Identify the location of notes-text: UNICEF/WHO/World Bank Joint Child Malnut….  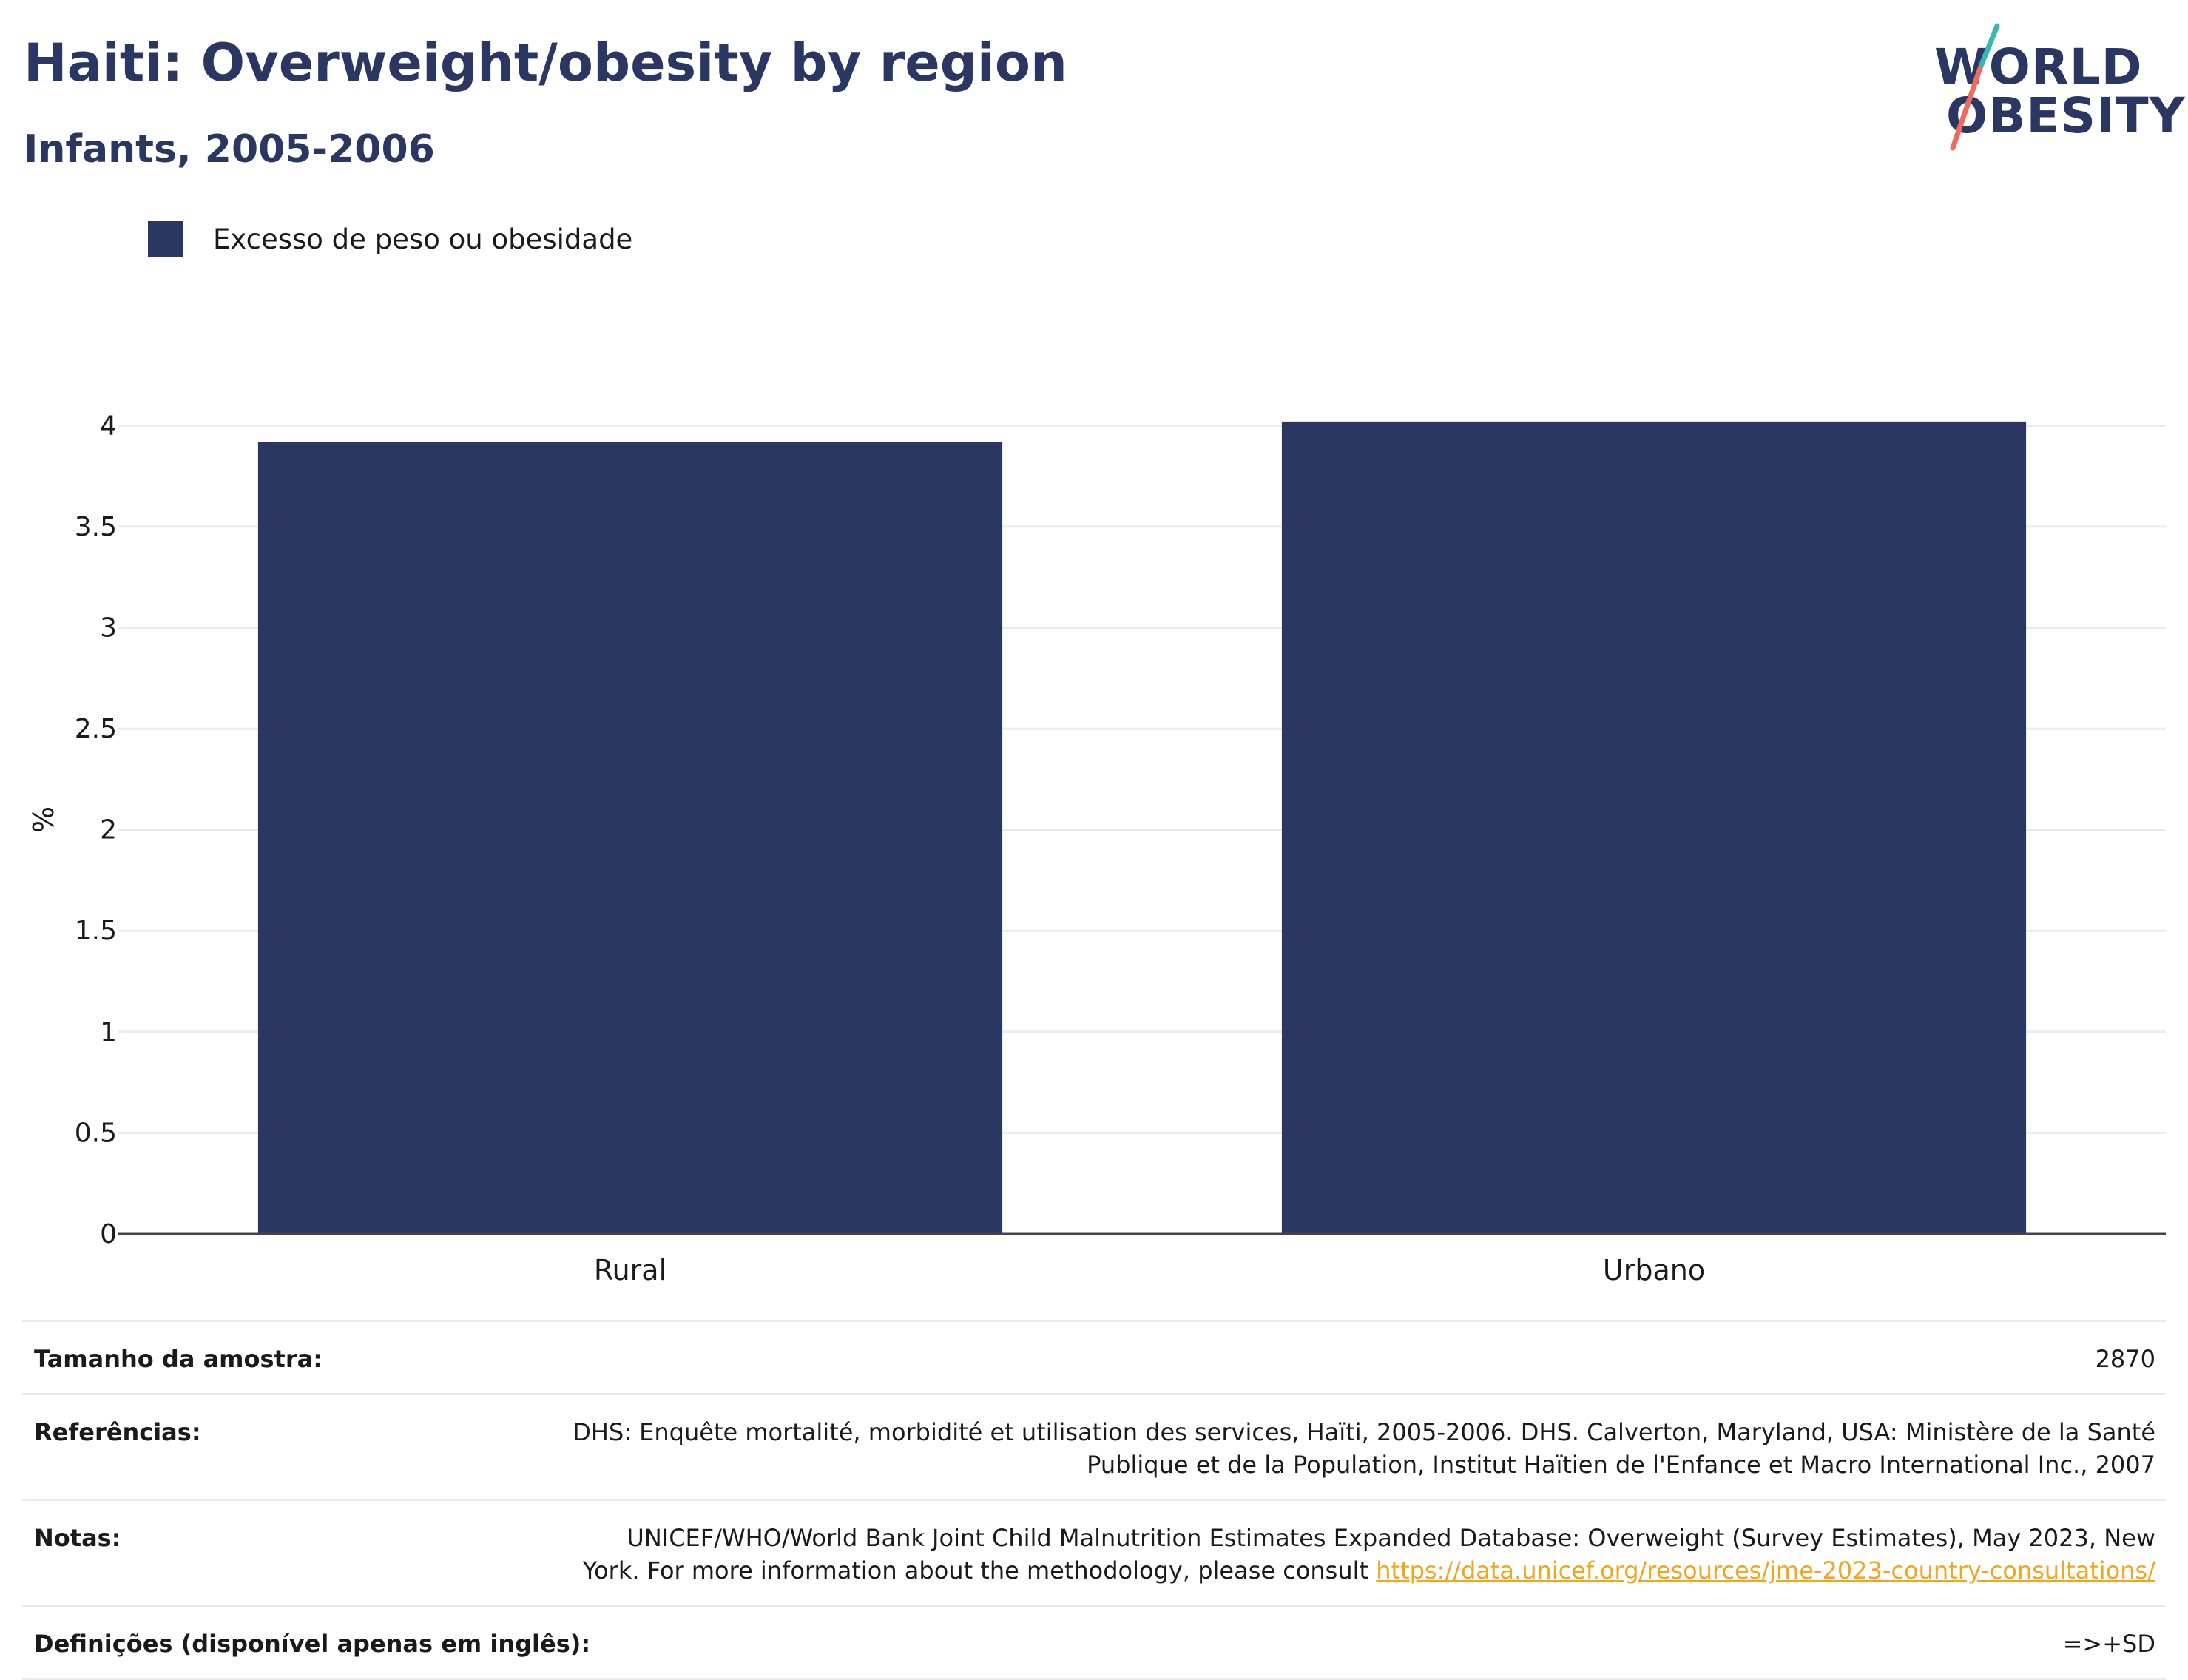
(1368, 1555).